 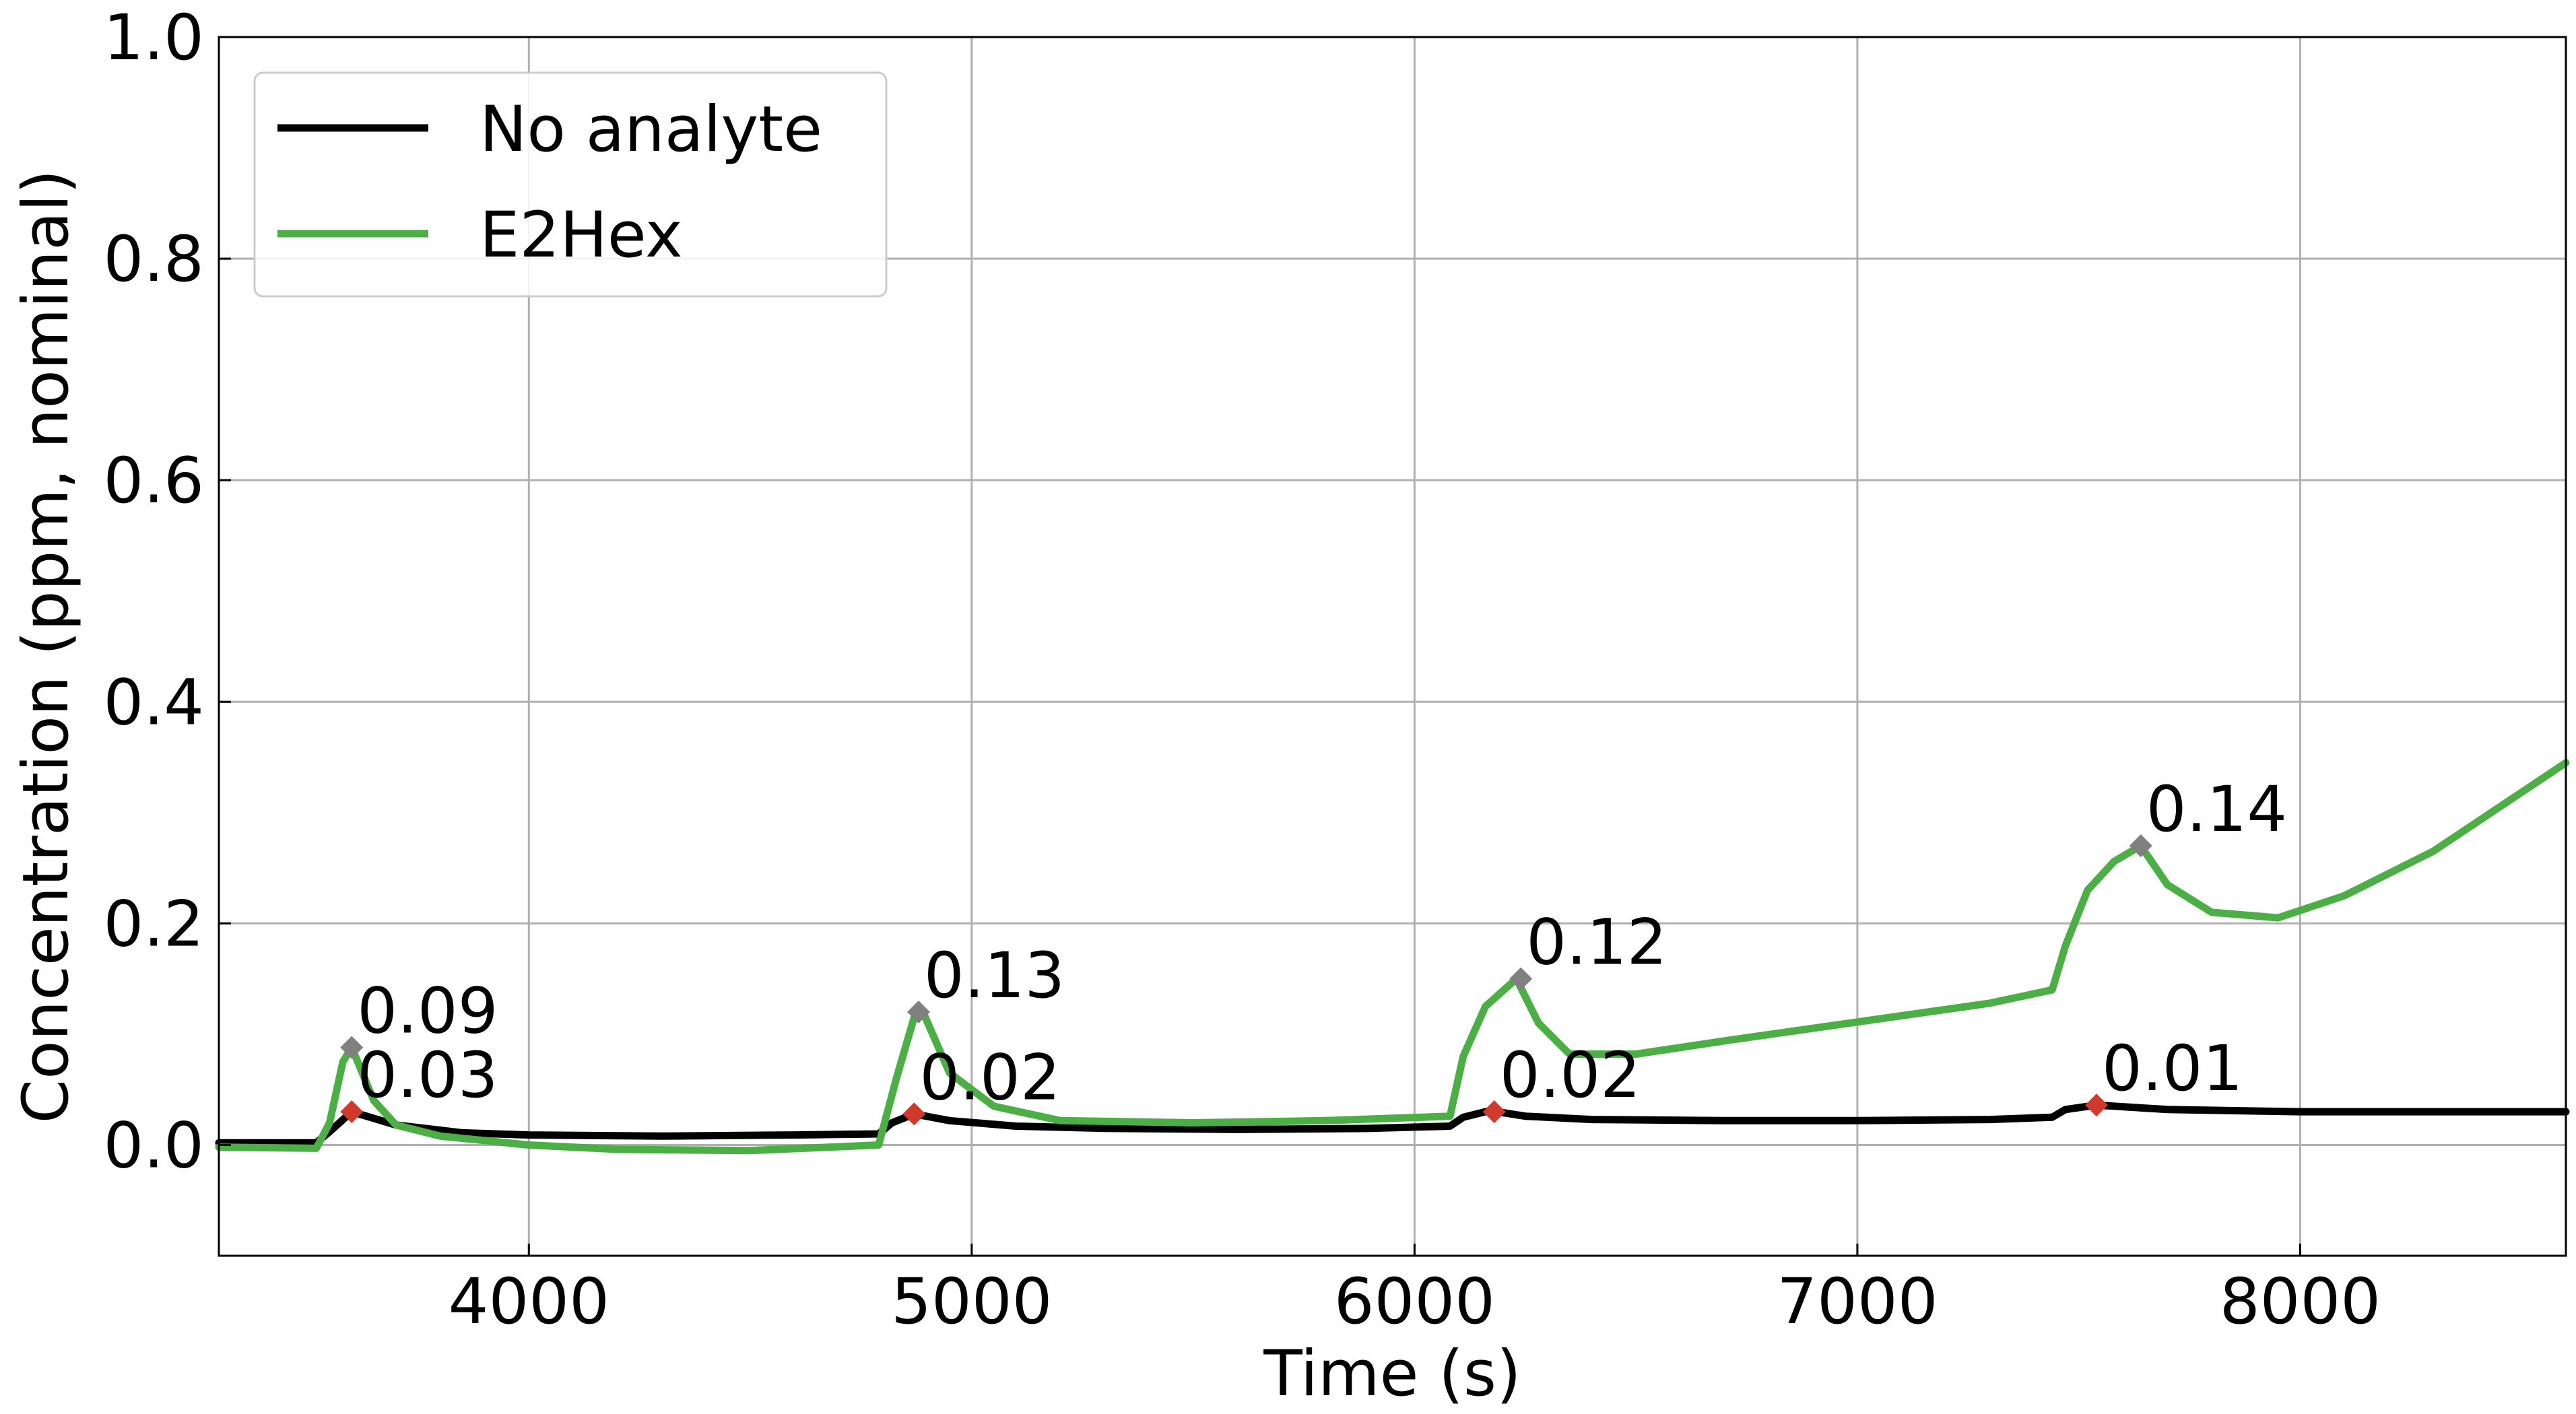 What do you see at coordinates (1392, 1124) in the screenshot?
I see `series-line-no-analyte` at bounding box center [1392, 1124].